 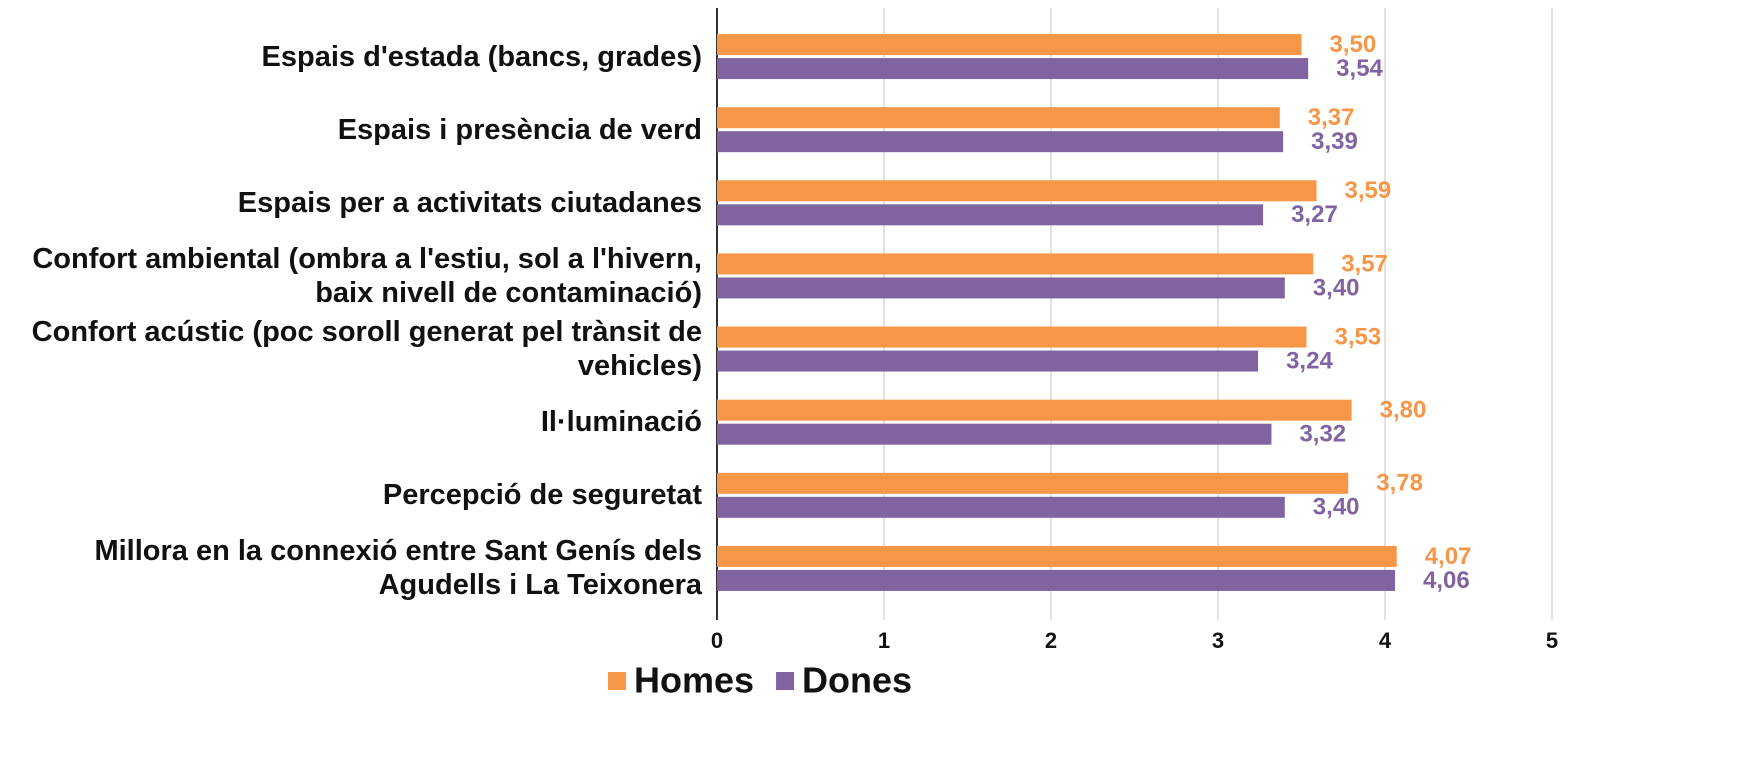 What do you see at coordinates (1322, 434) in the screenshot?
I see `value-label: 3,32` at bounding box center [1322, 434].